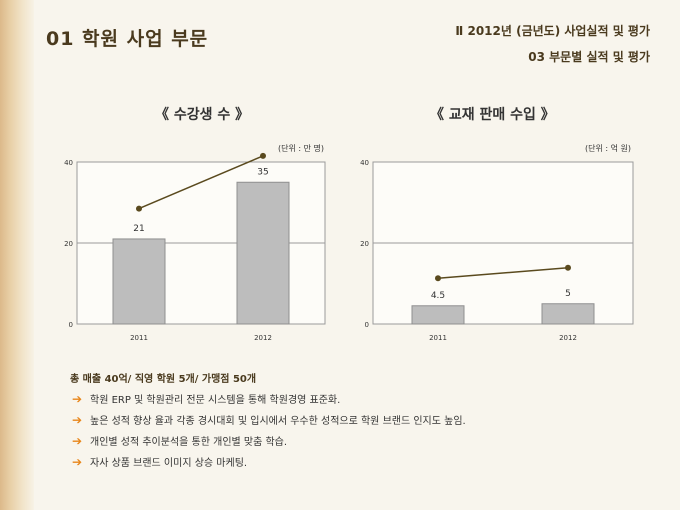 The image size is (680, 510). I want to click on unit-label-textbook: (단위 : 억 원), so click(608, 148).